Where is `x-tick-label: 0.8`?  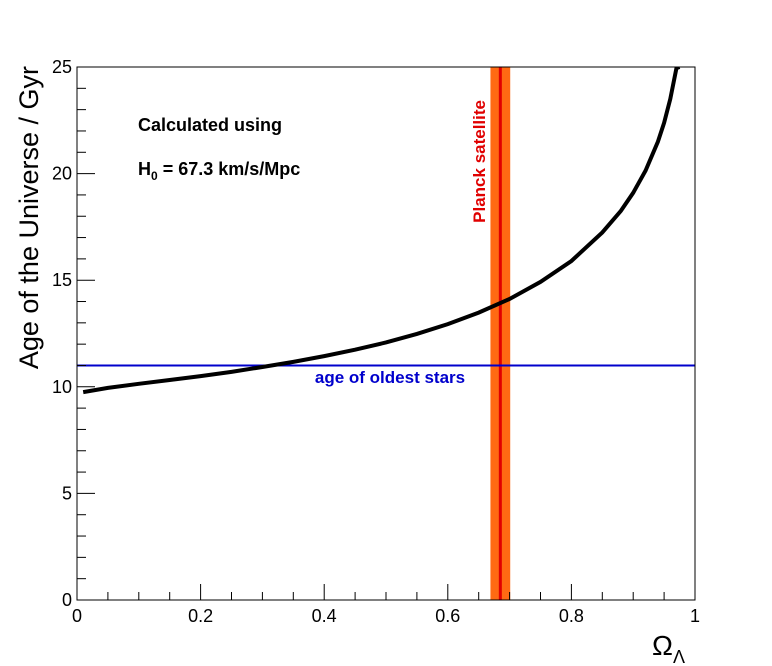 x-tick-label: 0.8 is located at coordinates (571, 616).